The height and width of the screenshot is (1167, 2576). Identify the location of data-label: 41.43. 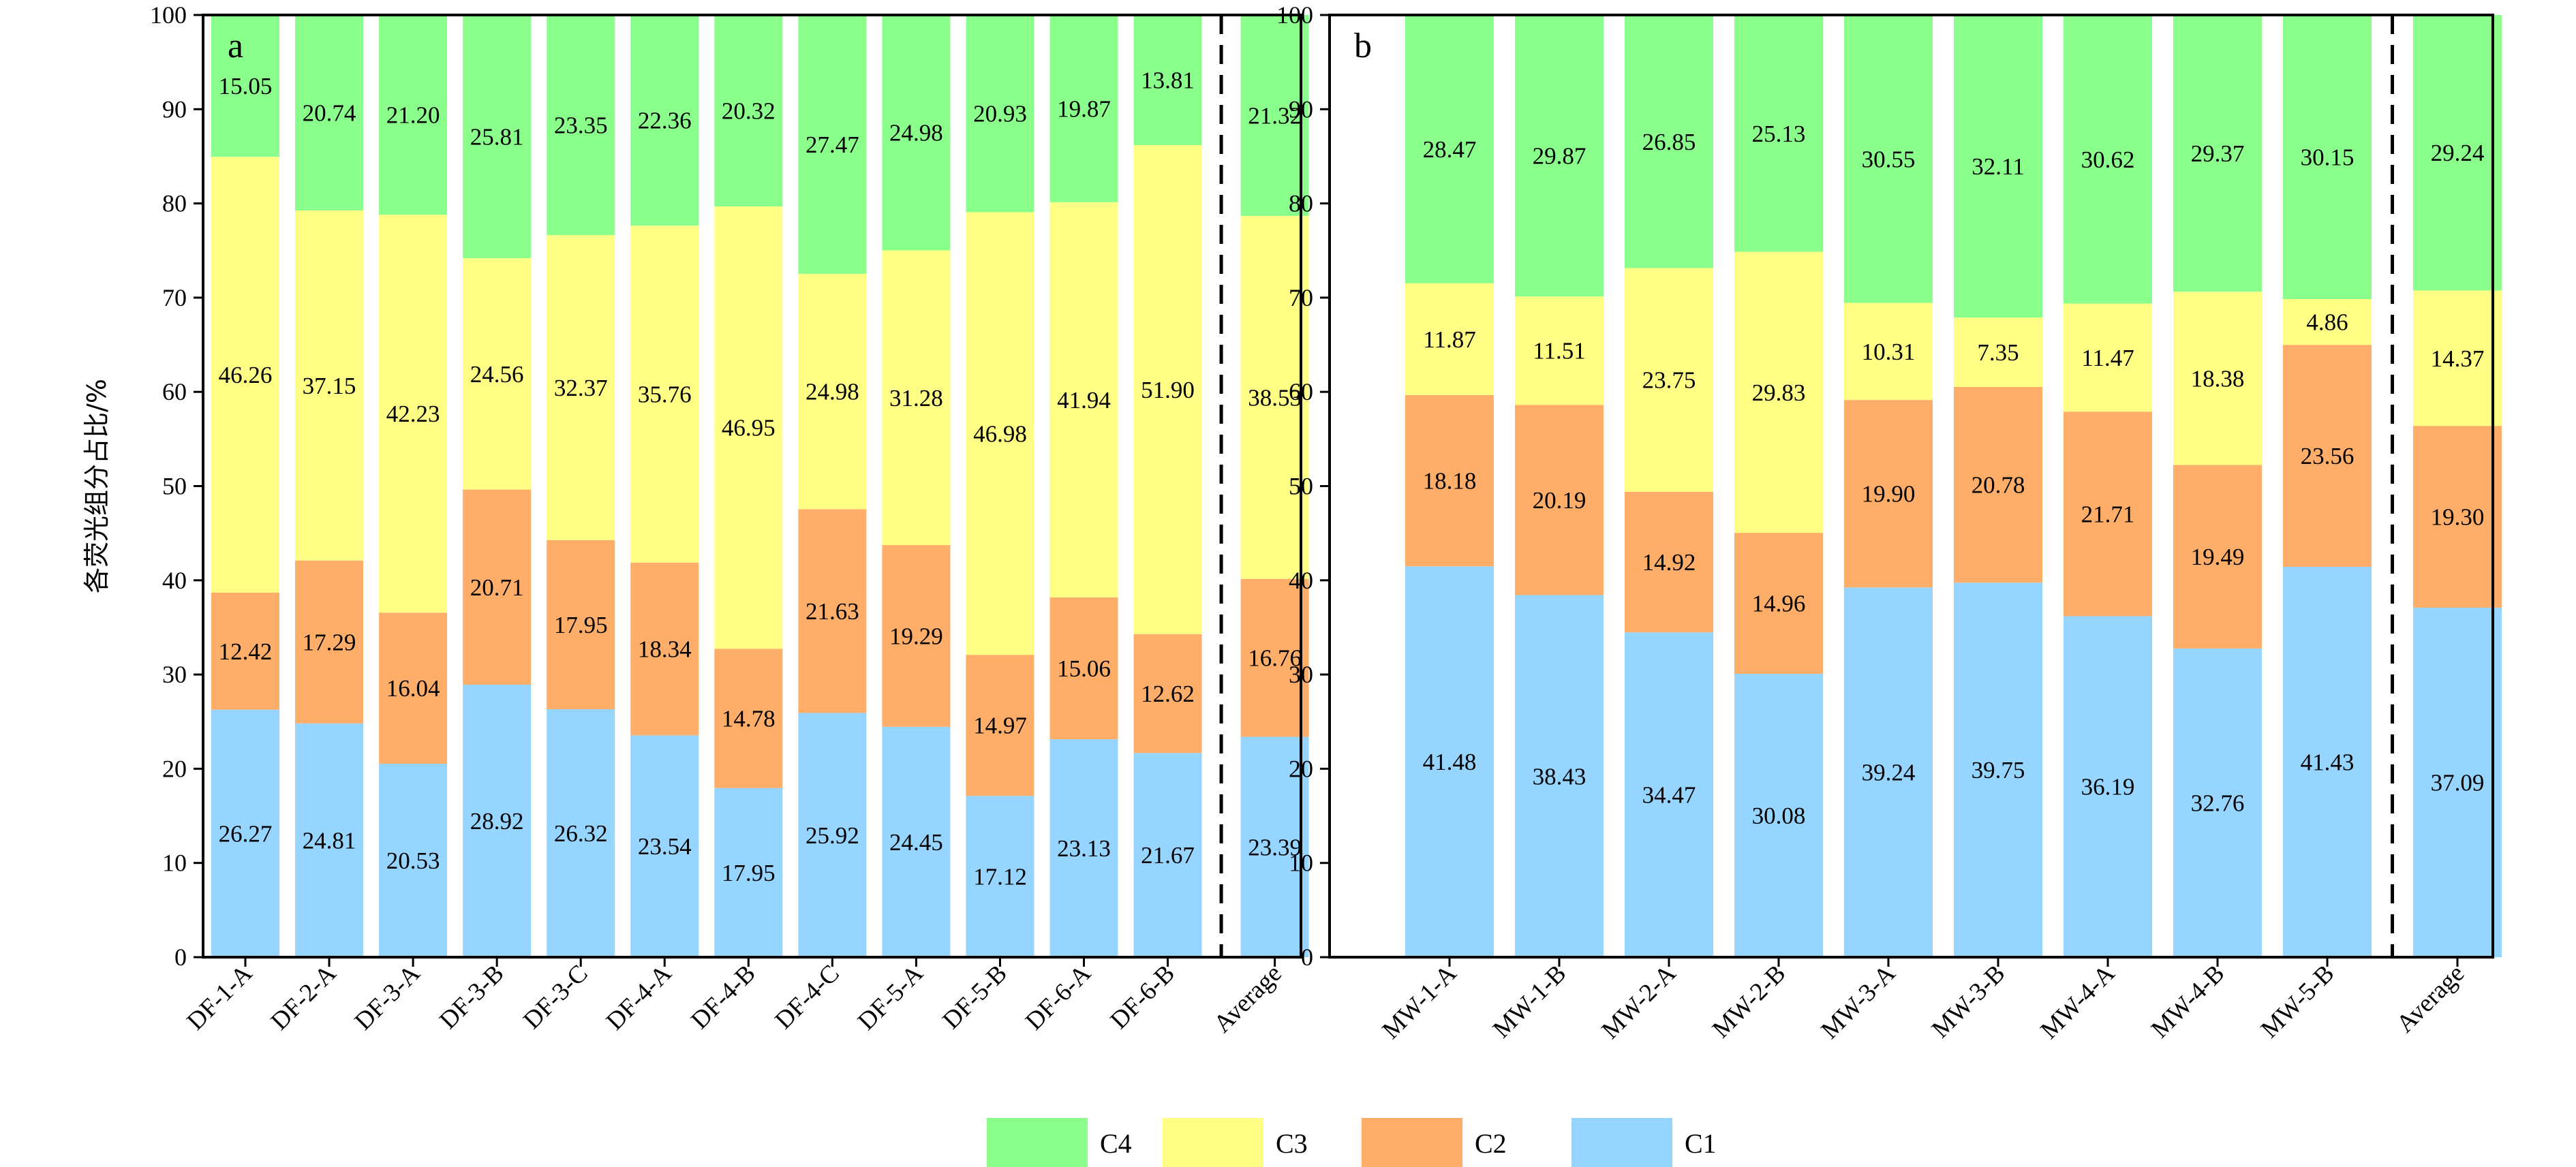
(2328, 762).